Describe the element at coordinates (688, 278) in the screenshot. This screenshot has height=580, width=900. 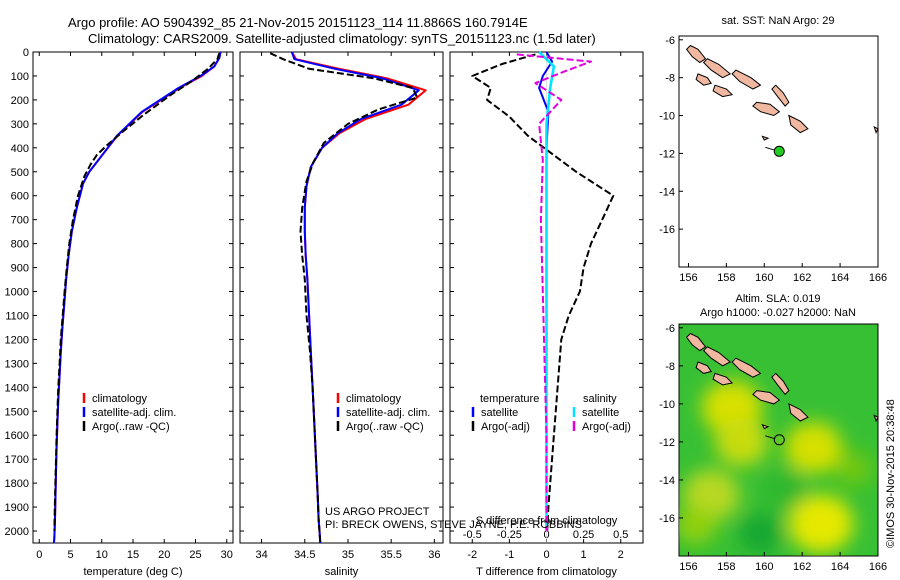
I see `map-sst-lon-label: 156` at that location.